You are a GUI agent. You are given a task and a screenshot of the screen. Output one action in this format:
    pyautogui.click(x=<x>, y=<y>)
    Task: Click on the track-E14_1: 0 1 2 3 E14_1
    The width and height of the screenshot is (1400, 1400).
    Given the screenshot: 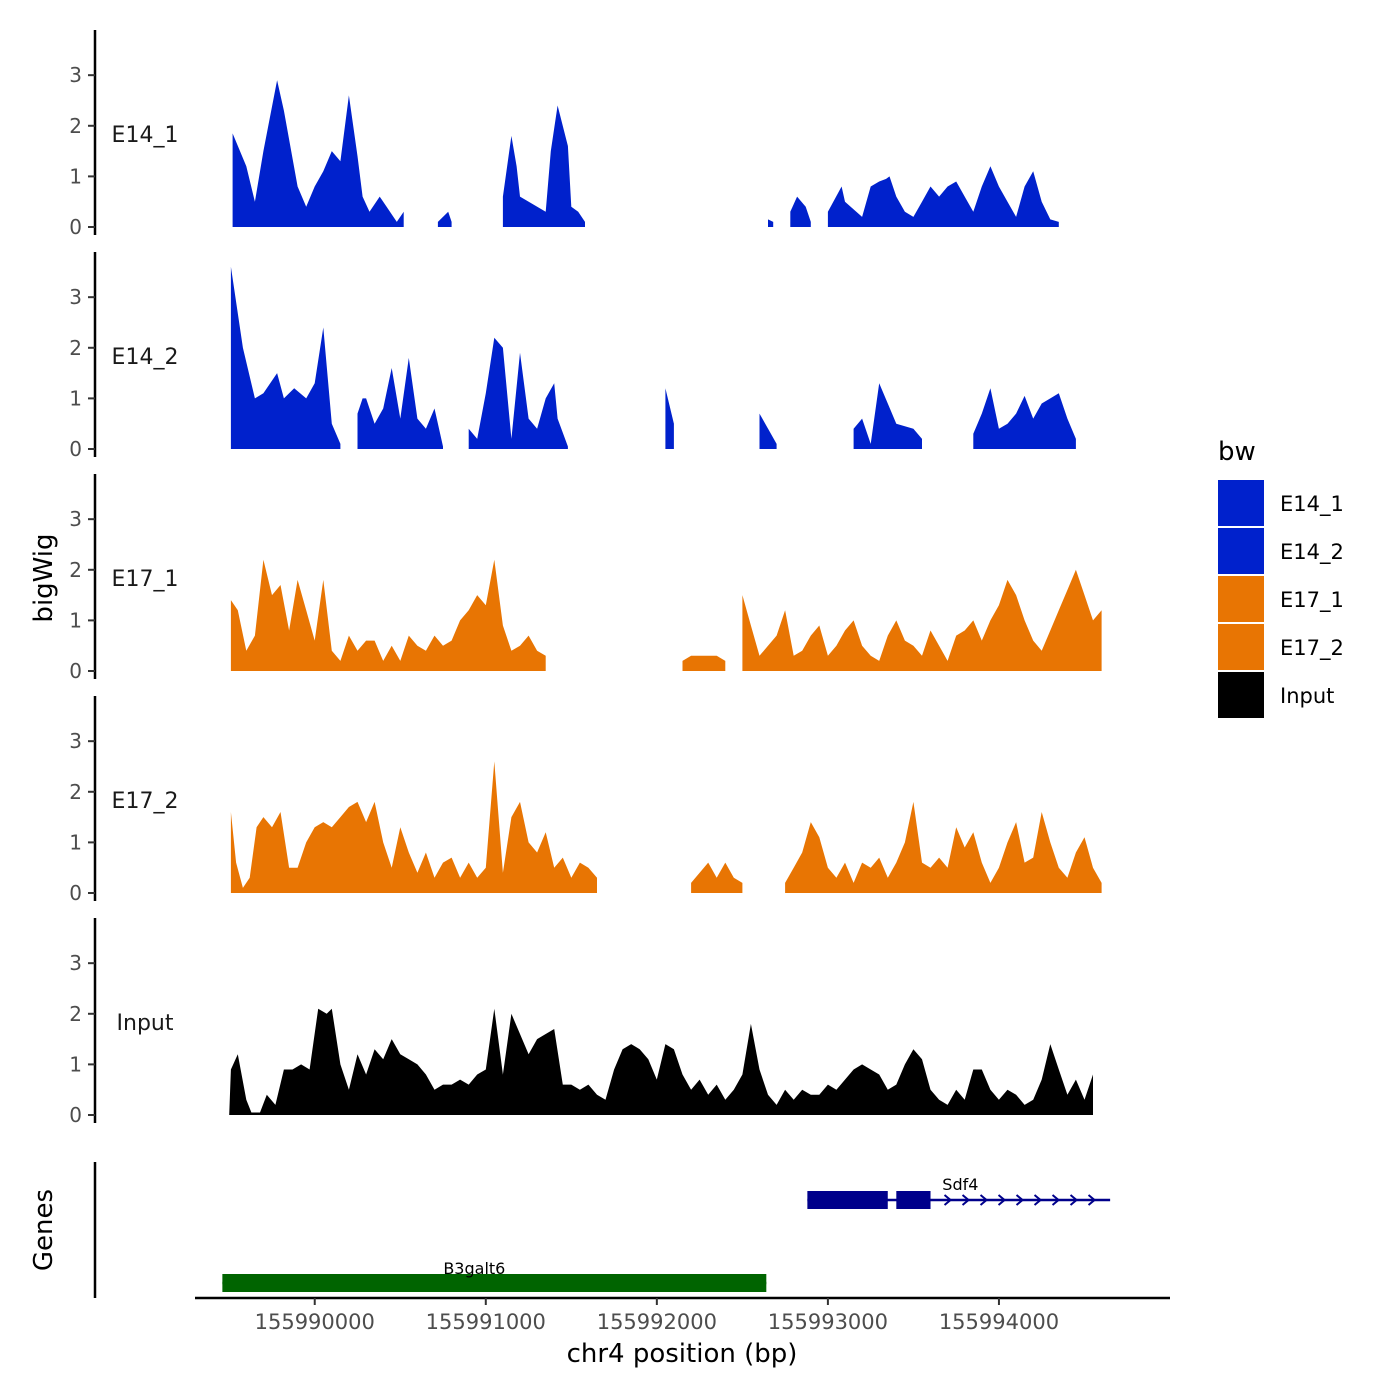 What is the action you would take?
    pyautogui.click(x=564, y=134)
    